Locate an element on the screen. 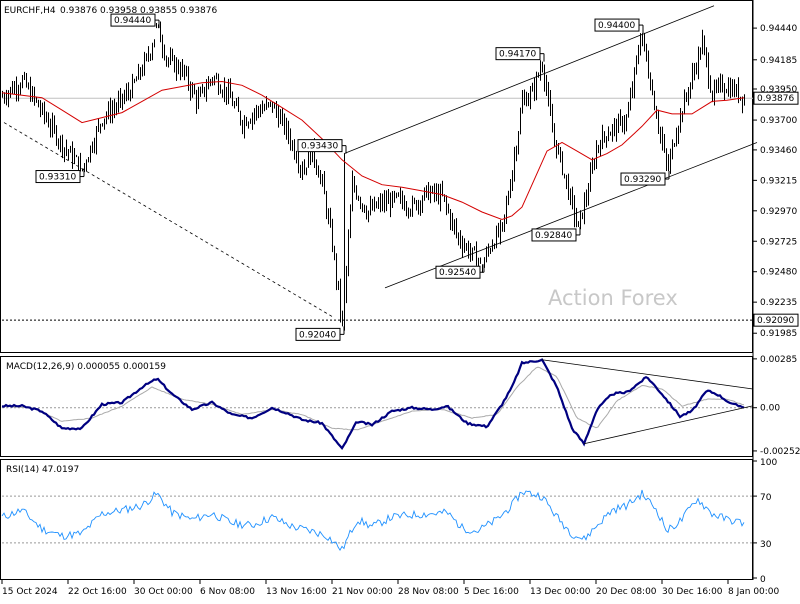 The width and height of the screenshot is (800, 604). support-level-badge is located at coordinates (776, 320).